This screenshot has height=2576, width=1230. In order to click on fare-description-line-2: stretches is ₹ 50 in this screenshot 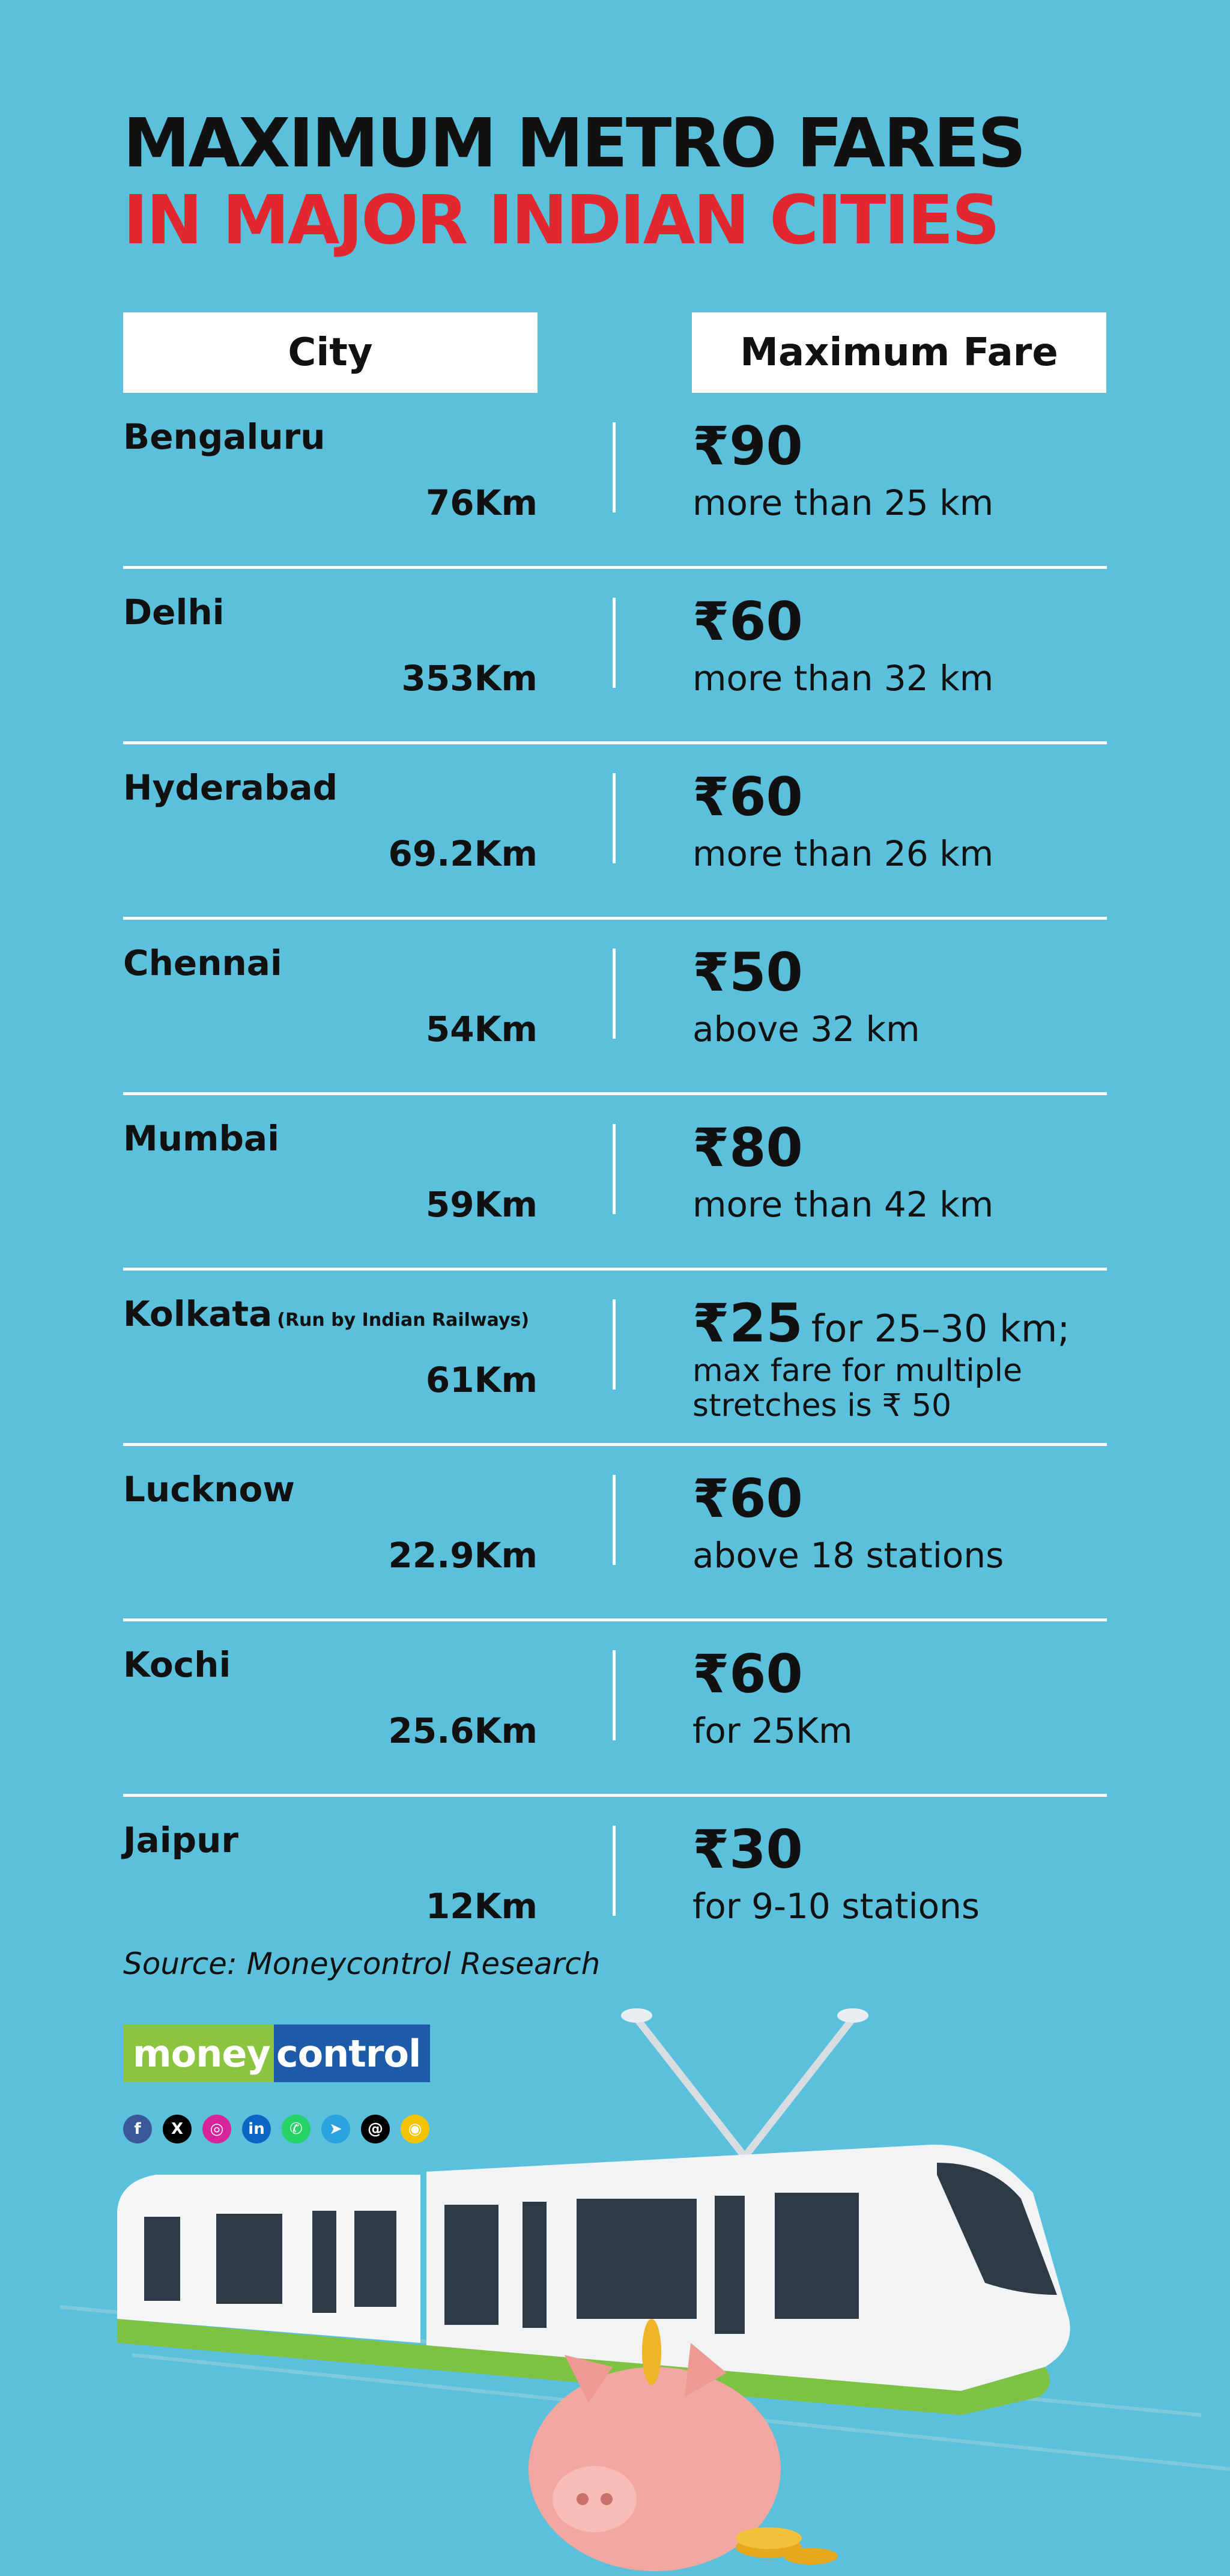, I will do `click(822, 1406)`.